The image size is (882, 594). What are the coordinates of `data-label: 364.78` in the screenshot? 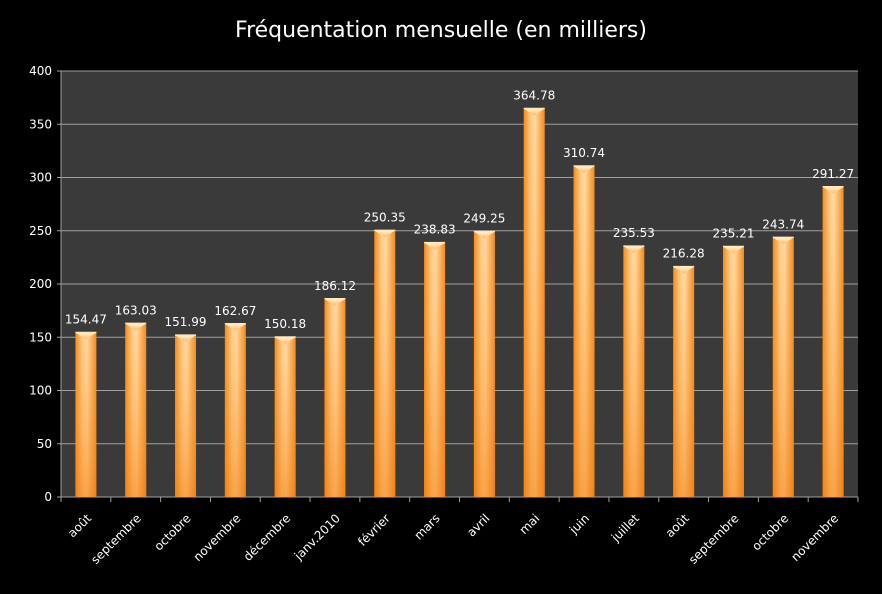 It's located at (534, 96).